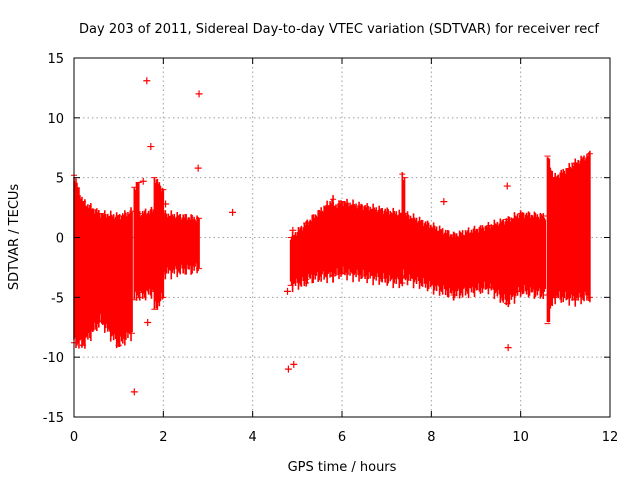  I want to click on y-tick-label: -10, so click(53, 358).